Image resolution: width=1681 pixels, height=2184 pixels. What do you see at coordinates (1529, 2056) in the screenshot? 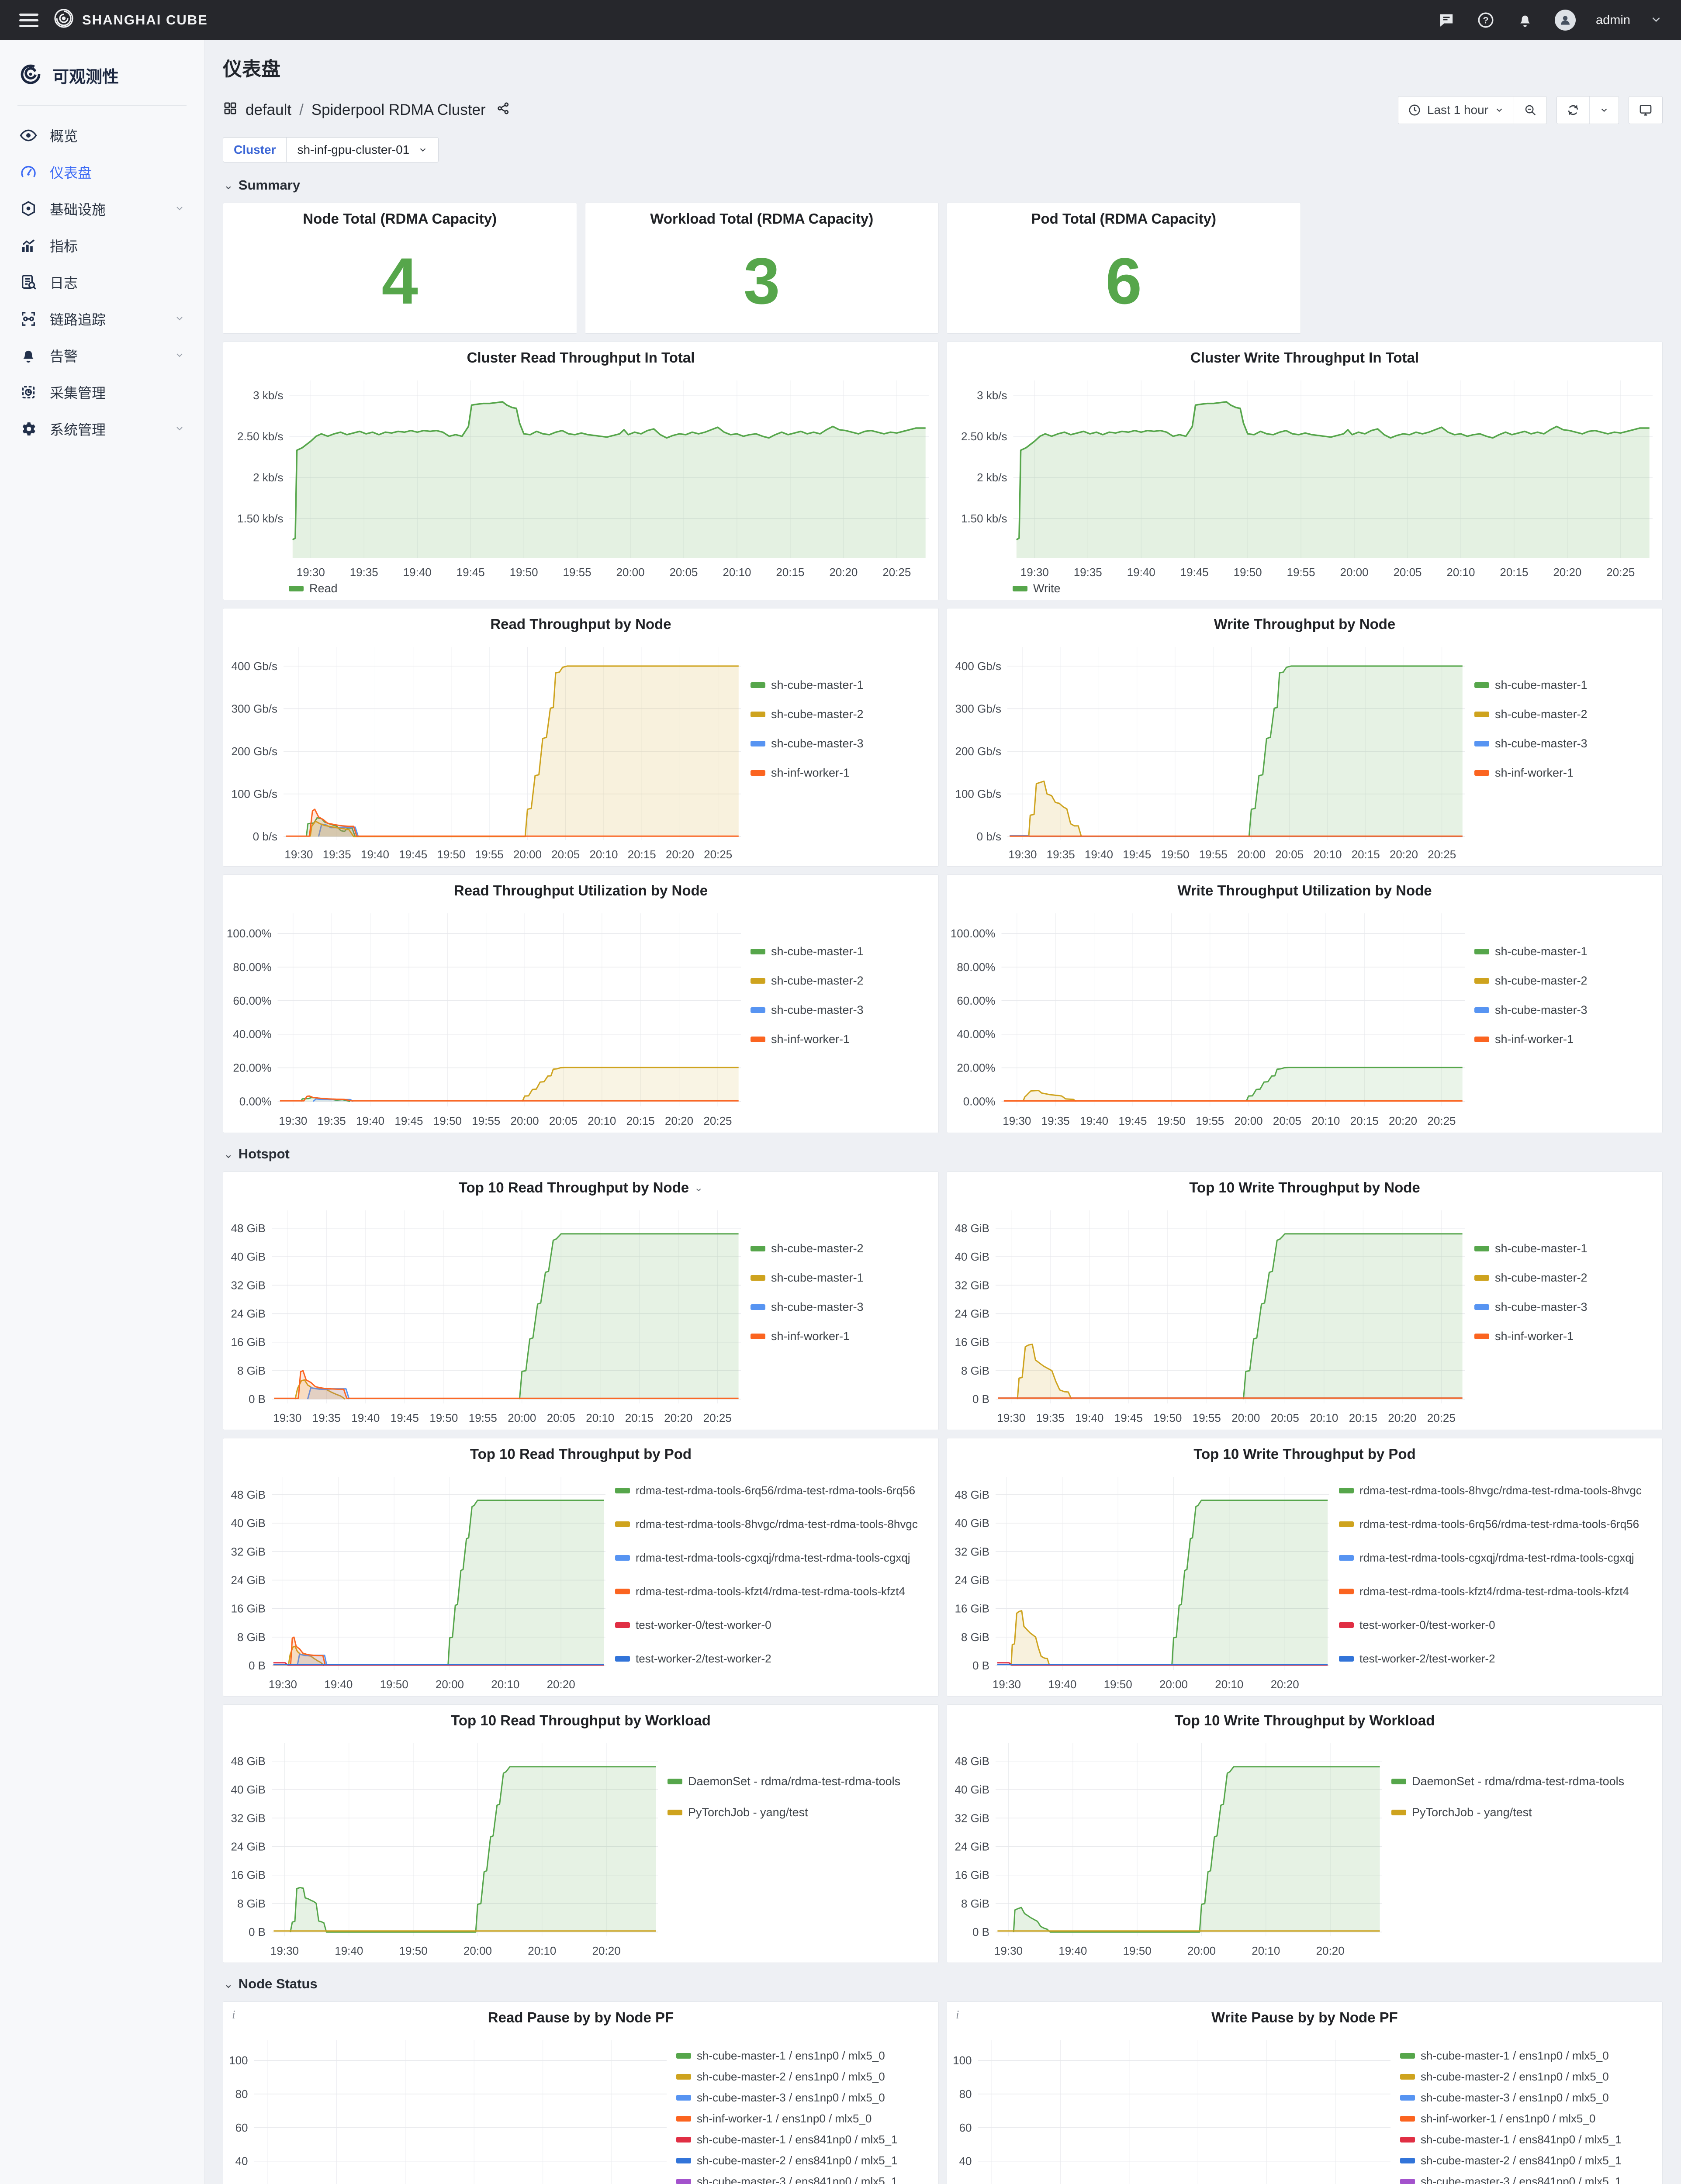
I see `legend-item: sh-cube-master-1 / ens1np0 / mlx5_0` at bounding box center [1529, 2056].